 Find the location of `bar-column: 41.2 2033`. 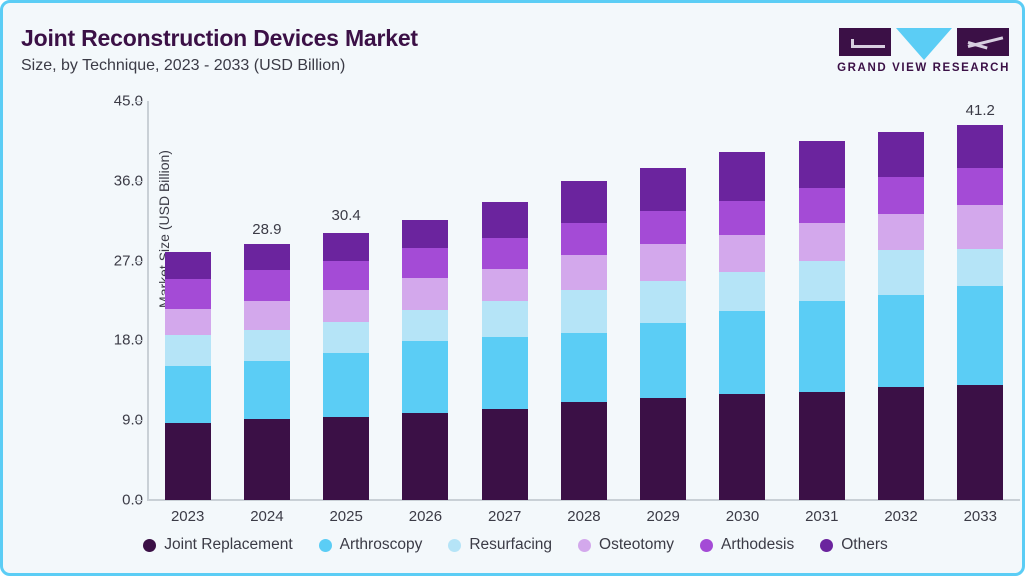

bar-column: 41.2 2033 is located at coordinates (980, 313).